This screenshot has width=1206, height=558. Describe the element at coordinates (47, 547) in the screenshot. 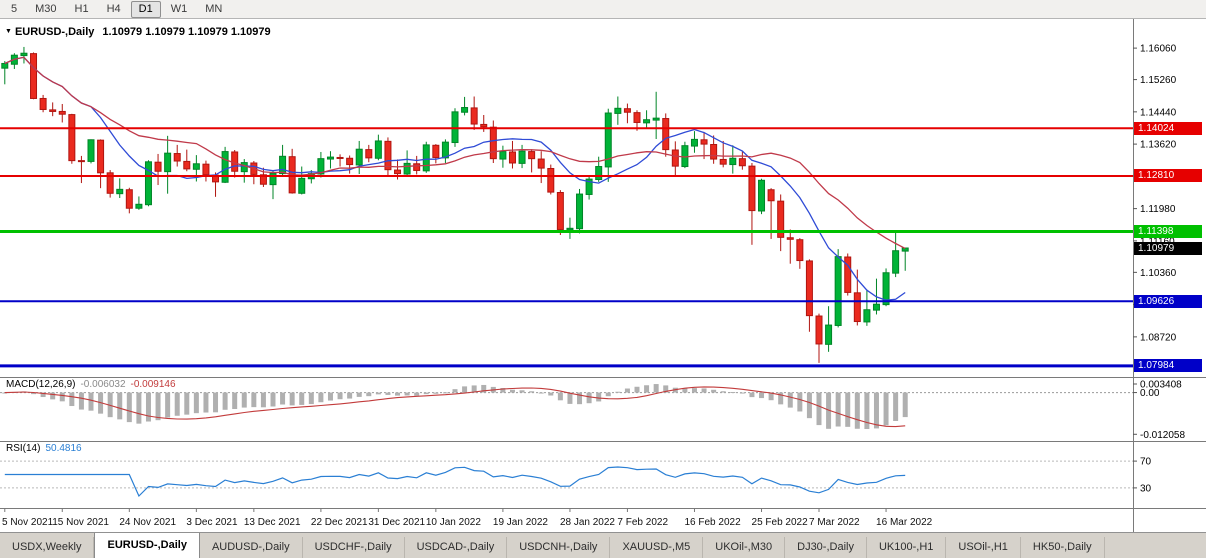

I see `chart-tab-usdx-weekly: USDX,Weekly` at that location.